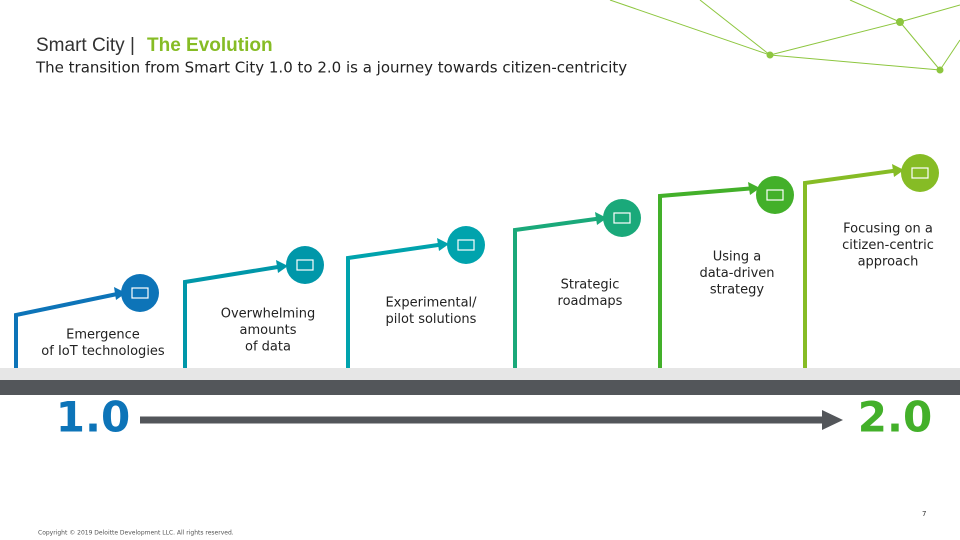 The height and width of the screenshot is (540, 960). Describe the element at coordinates (784, 37) in the screenshot. I see `network-decoration` at that location.